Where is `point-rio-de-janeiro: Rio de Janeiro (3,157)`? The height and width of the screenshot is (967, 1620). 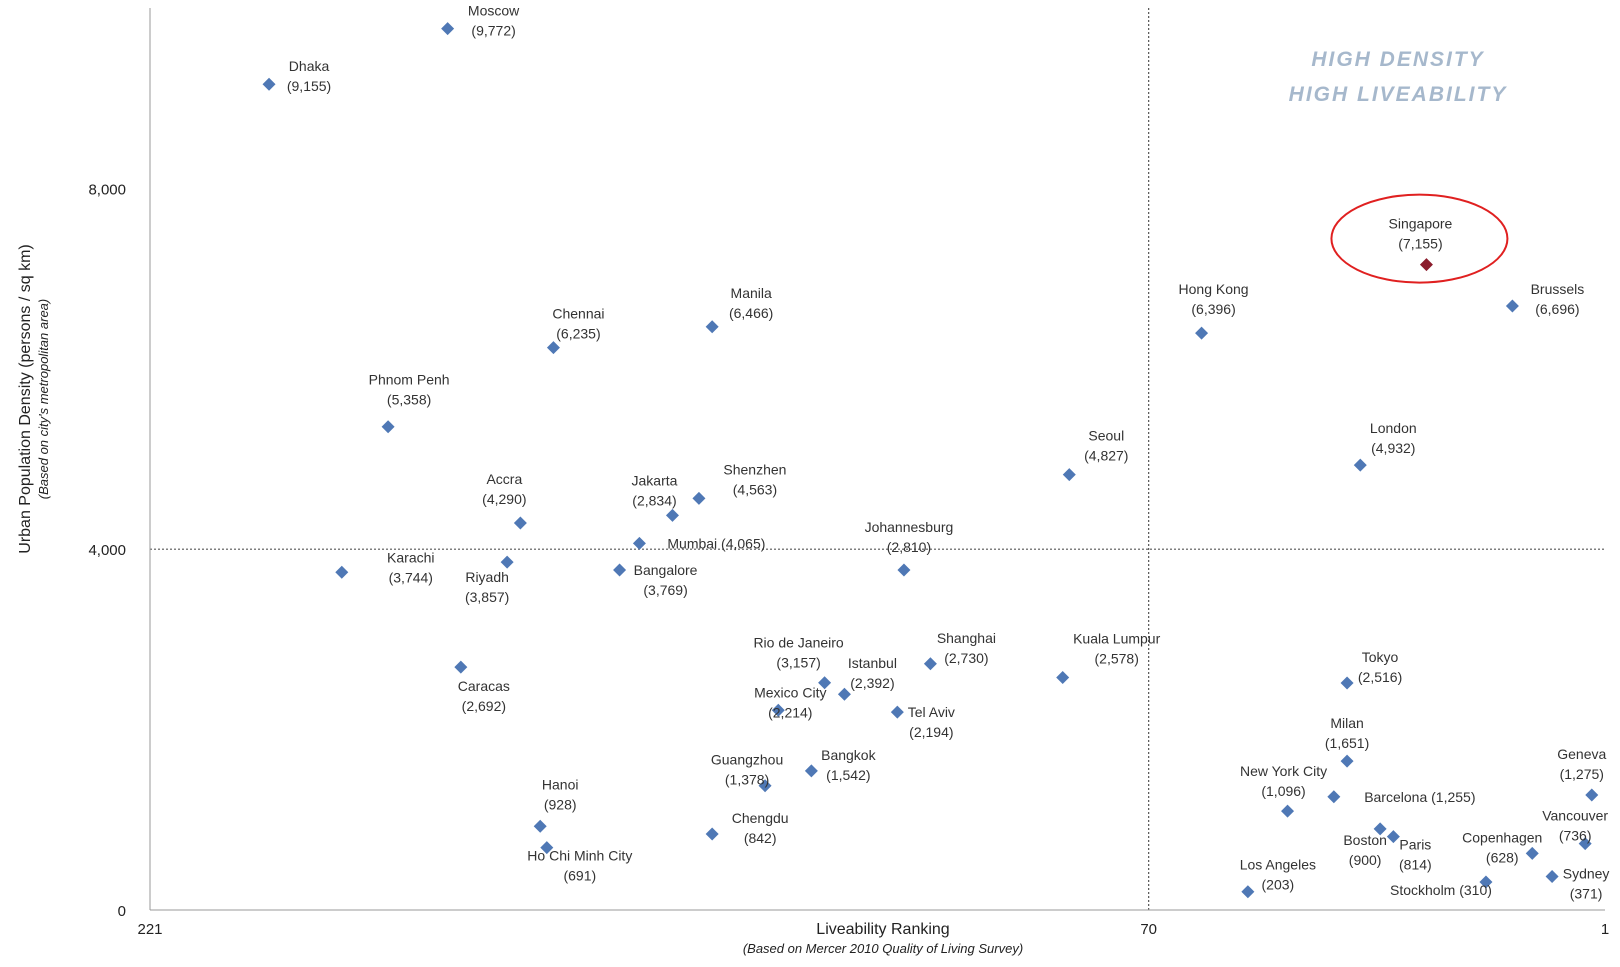
point-rio-de-janeiro: Rio de Janeiro (3,157) is located at coordinates (798, 662).